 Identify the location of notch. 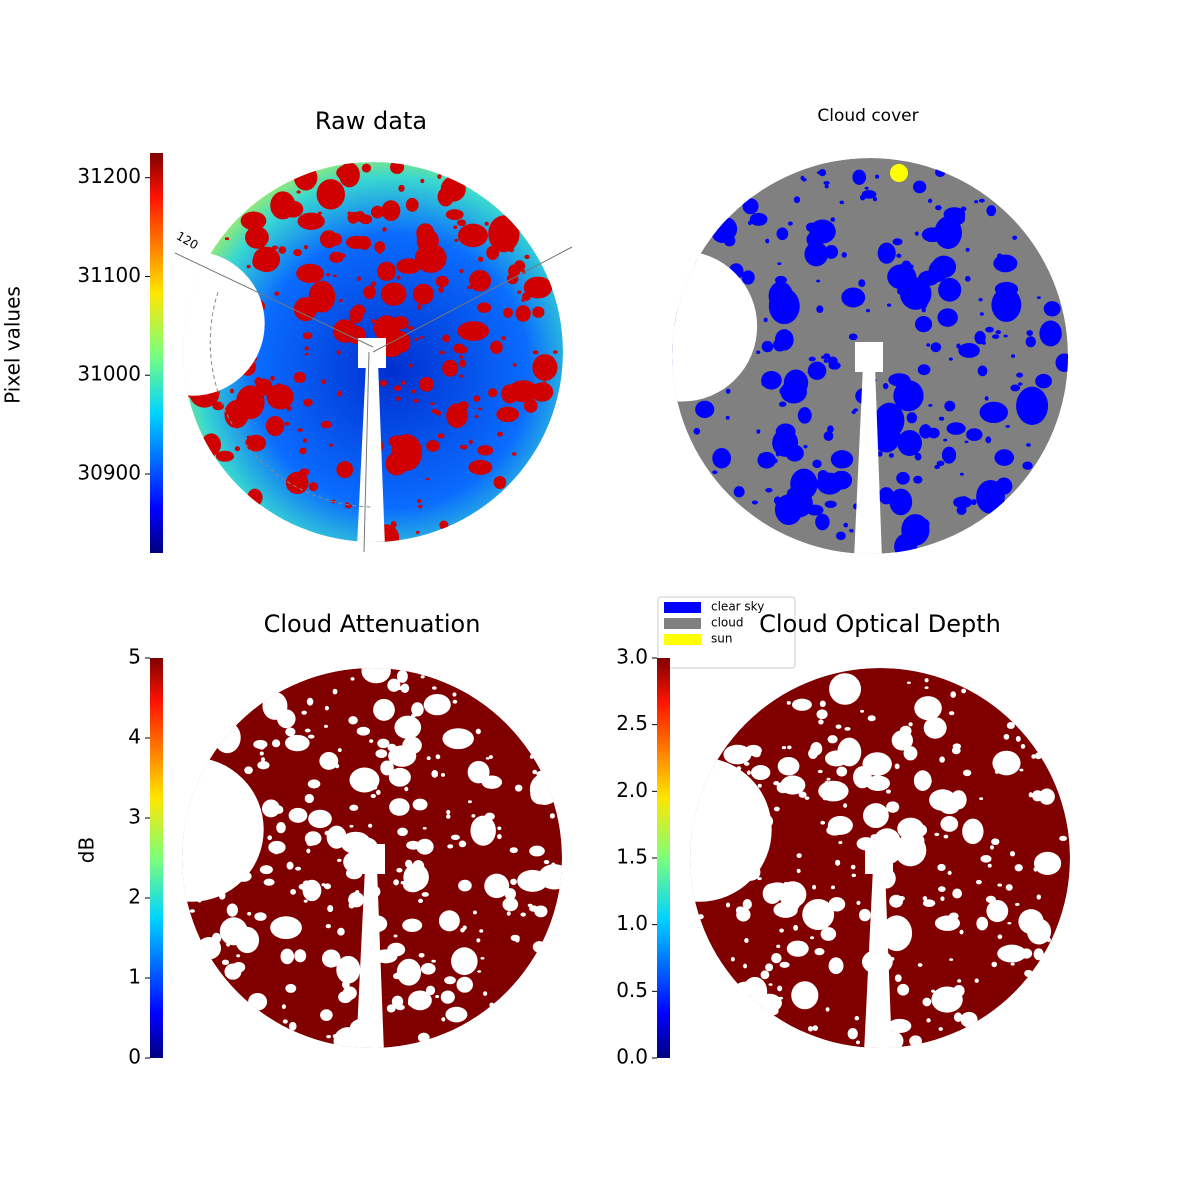
(224, 323).